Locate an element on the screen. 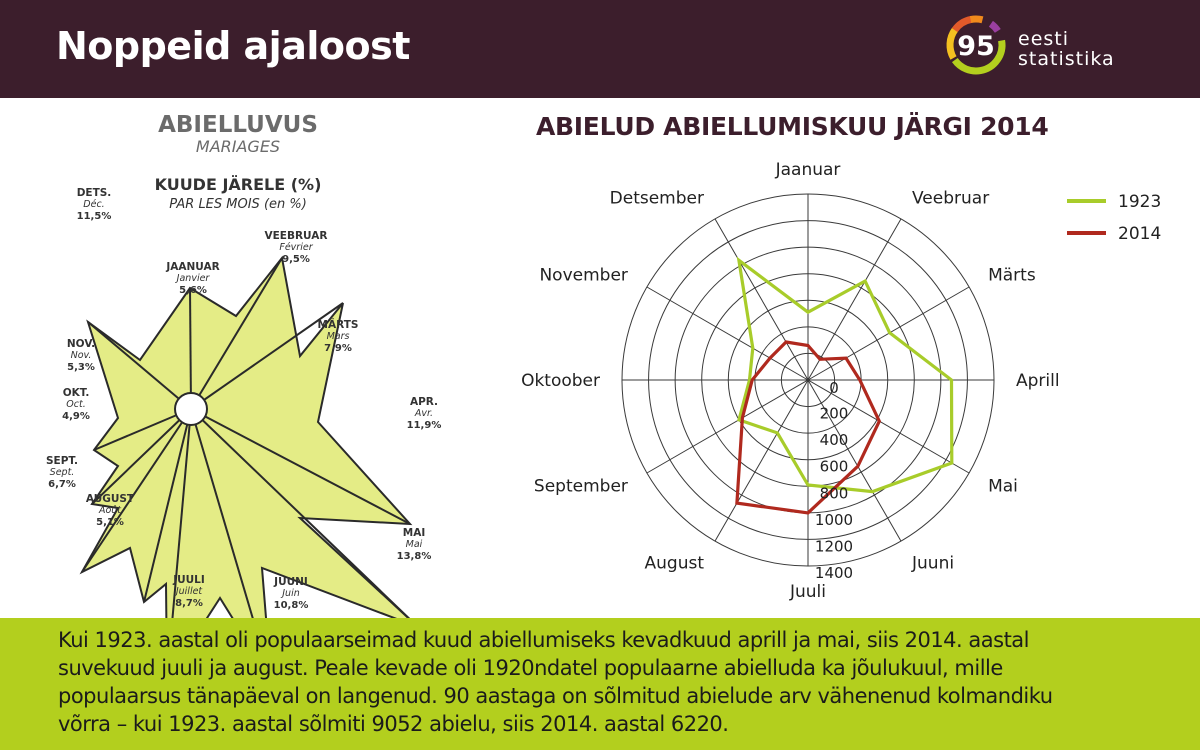  historic-label-fr: Nov. is located at coordinates (81, 355).